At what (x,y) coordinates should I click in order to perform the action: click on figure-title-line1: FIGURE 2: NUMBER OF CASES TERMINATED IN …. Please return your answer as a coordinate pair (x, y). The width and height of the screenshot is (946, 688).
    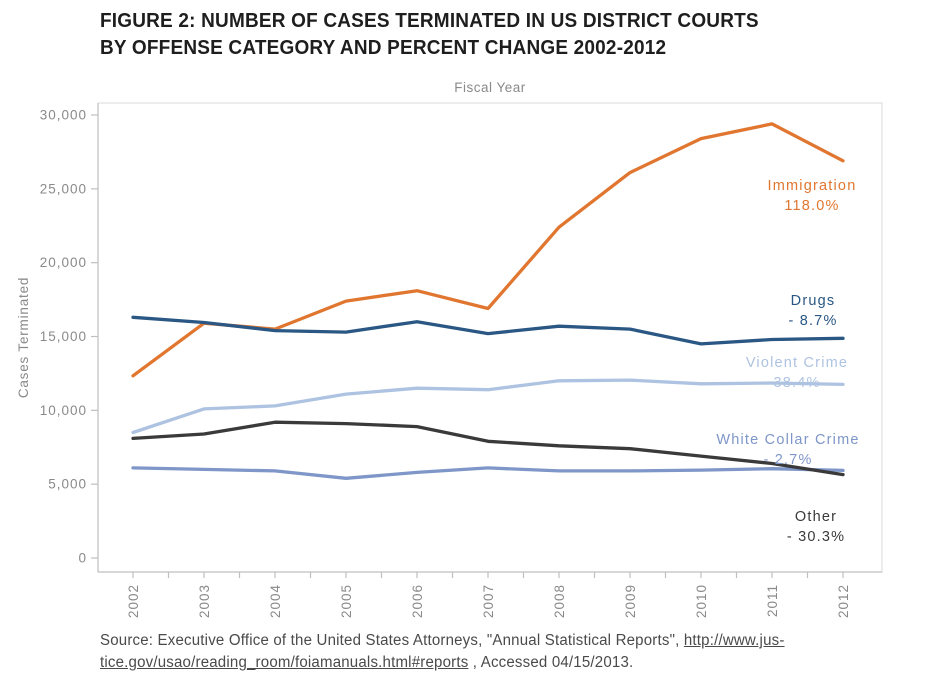
    Looking at the image, I should click on (429, 21).